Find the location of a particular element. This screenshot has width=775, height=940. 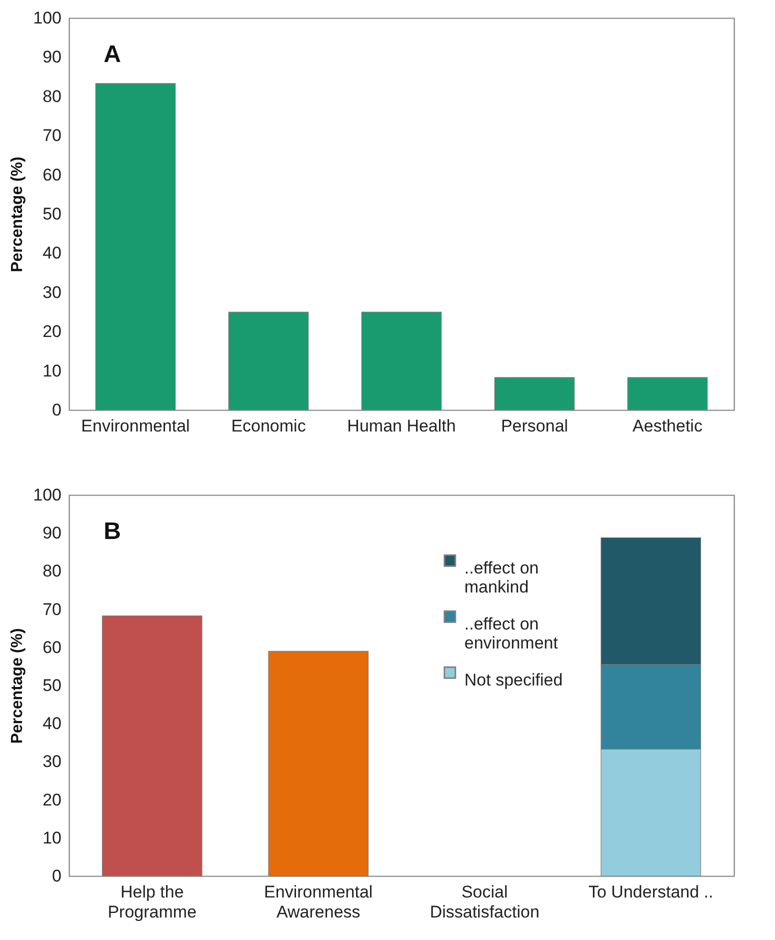

x-tick-label: Human Health is located at coordinates (401, 426).